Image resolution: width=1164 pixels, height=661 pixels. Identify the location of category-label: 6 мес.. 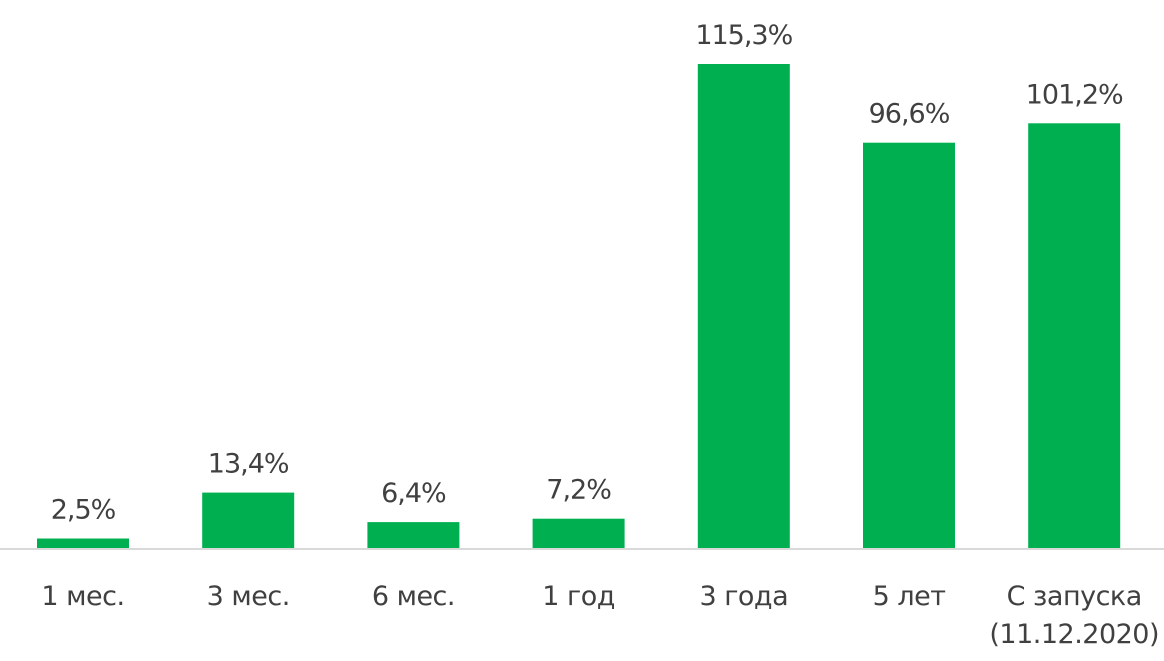
(413, 596).